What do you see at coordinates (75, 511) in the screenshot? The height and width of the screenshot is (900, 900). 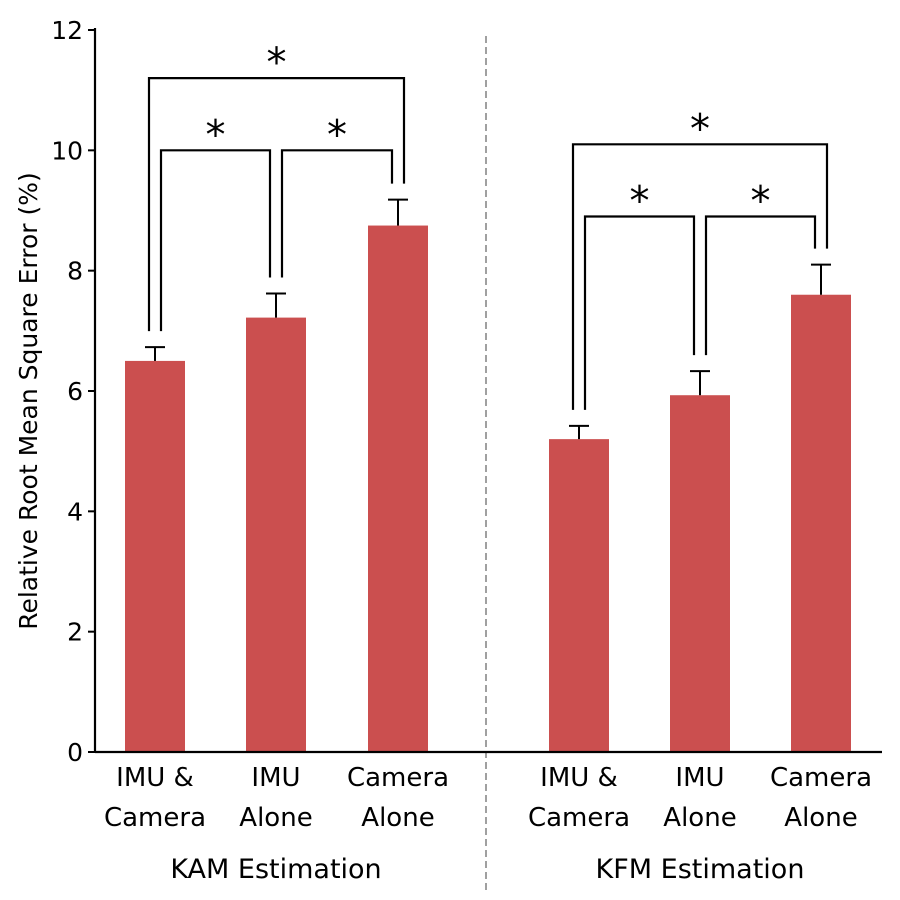 I see `y-tick-label: 4` at bounding box center [75, 511].